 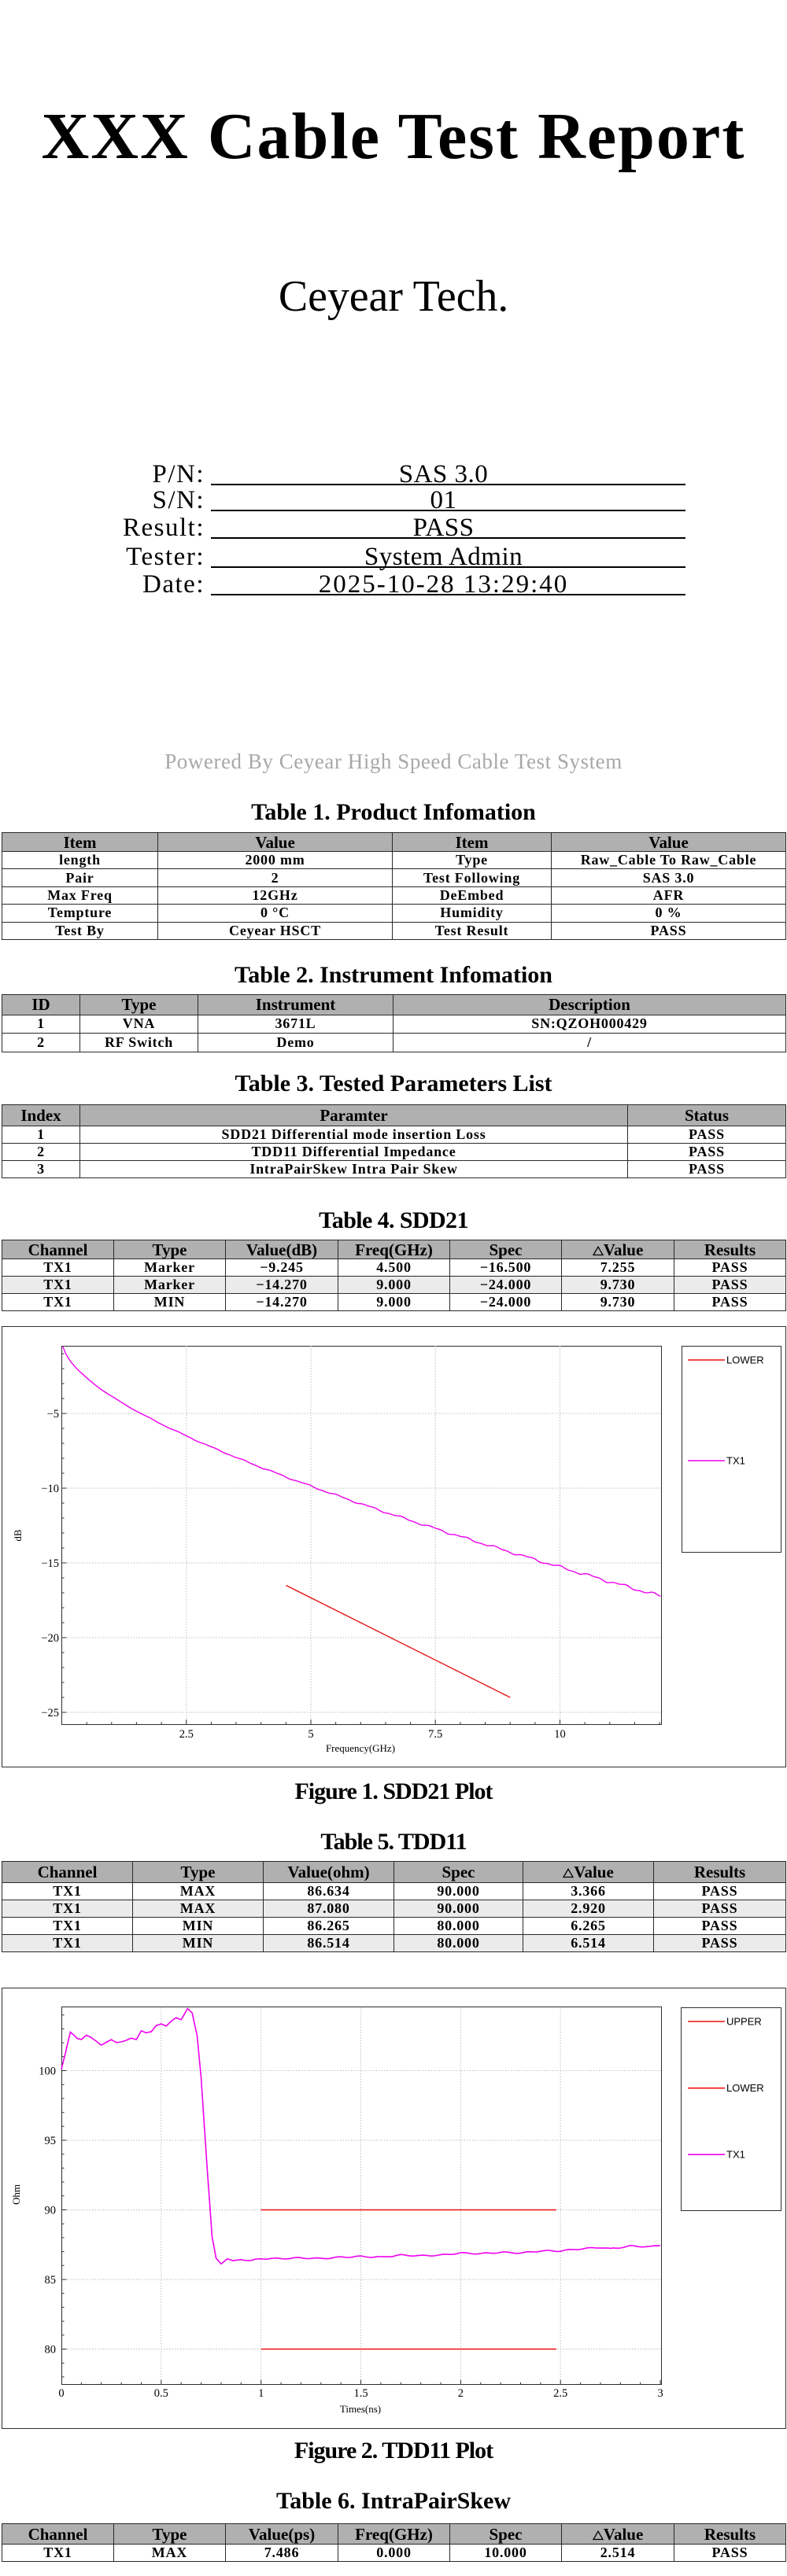 I want to click on svg-text: dB, so click(x=18, y=1535).